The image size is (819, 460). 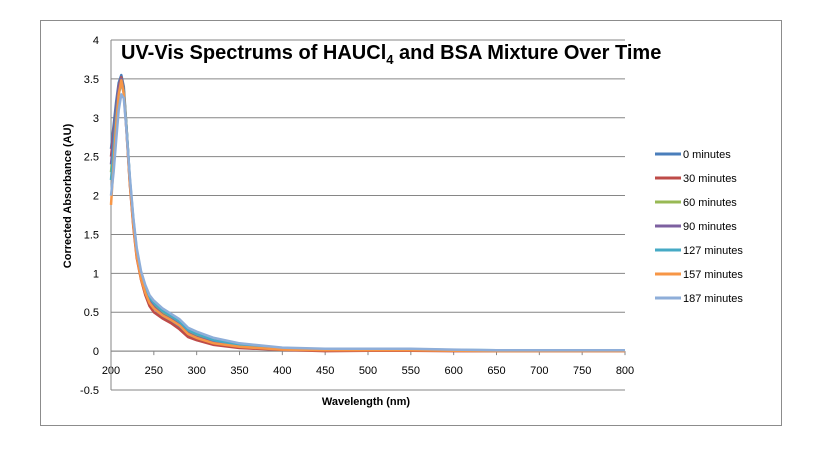 What do you see at coordinates (89, 216) in the screenshot?
I see `y-axis-ticks: -0.5 0 0.5 1 1.5 2 2.5 3 3.5 4` at bounding box center [89, 216].